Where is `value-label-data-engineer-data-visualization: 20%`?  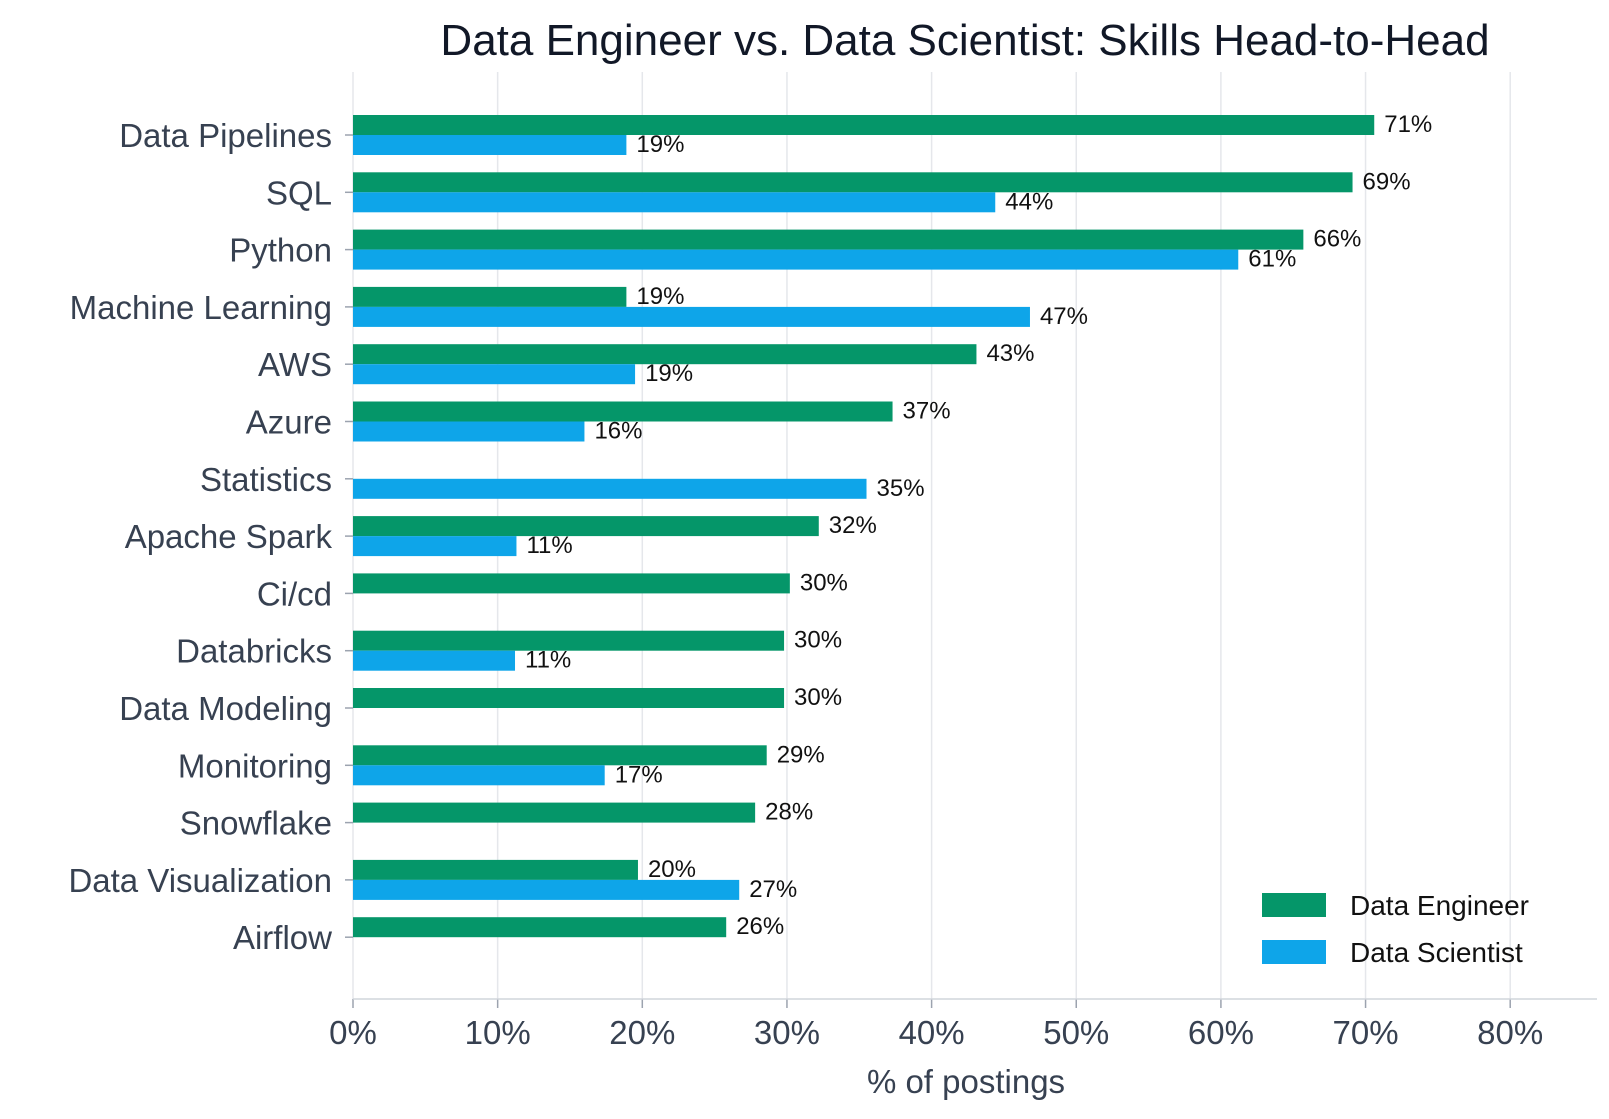 value-label-data-engineer-data-visualization: 20% is located at coordinates (672, 869).